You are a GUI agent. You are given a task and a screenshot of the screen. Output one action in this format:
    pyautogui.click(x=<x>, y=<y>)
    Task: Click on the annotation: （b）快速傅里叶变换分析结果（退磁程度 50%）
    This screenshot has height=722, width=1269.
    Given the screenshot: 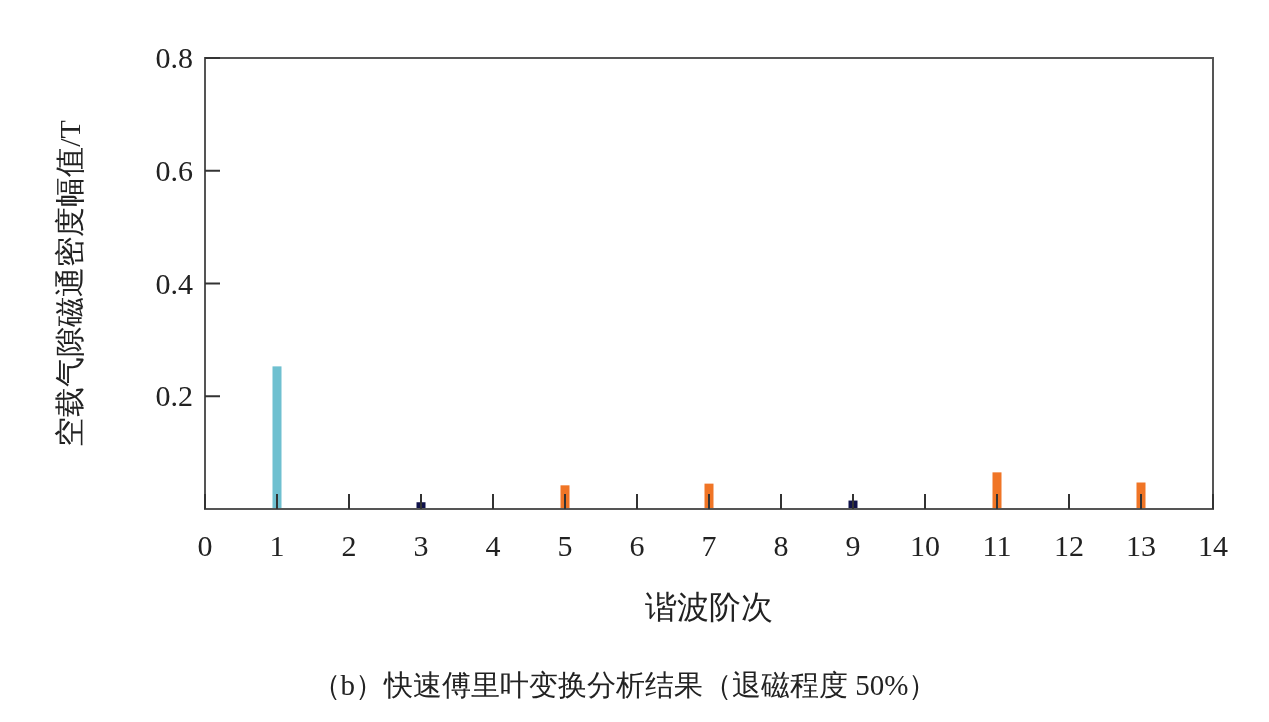 What is the action you would take?
    pyautogui.click(x=624, y=685)
    